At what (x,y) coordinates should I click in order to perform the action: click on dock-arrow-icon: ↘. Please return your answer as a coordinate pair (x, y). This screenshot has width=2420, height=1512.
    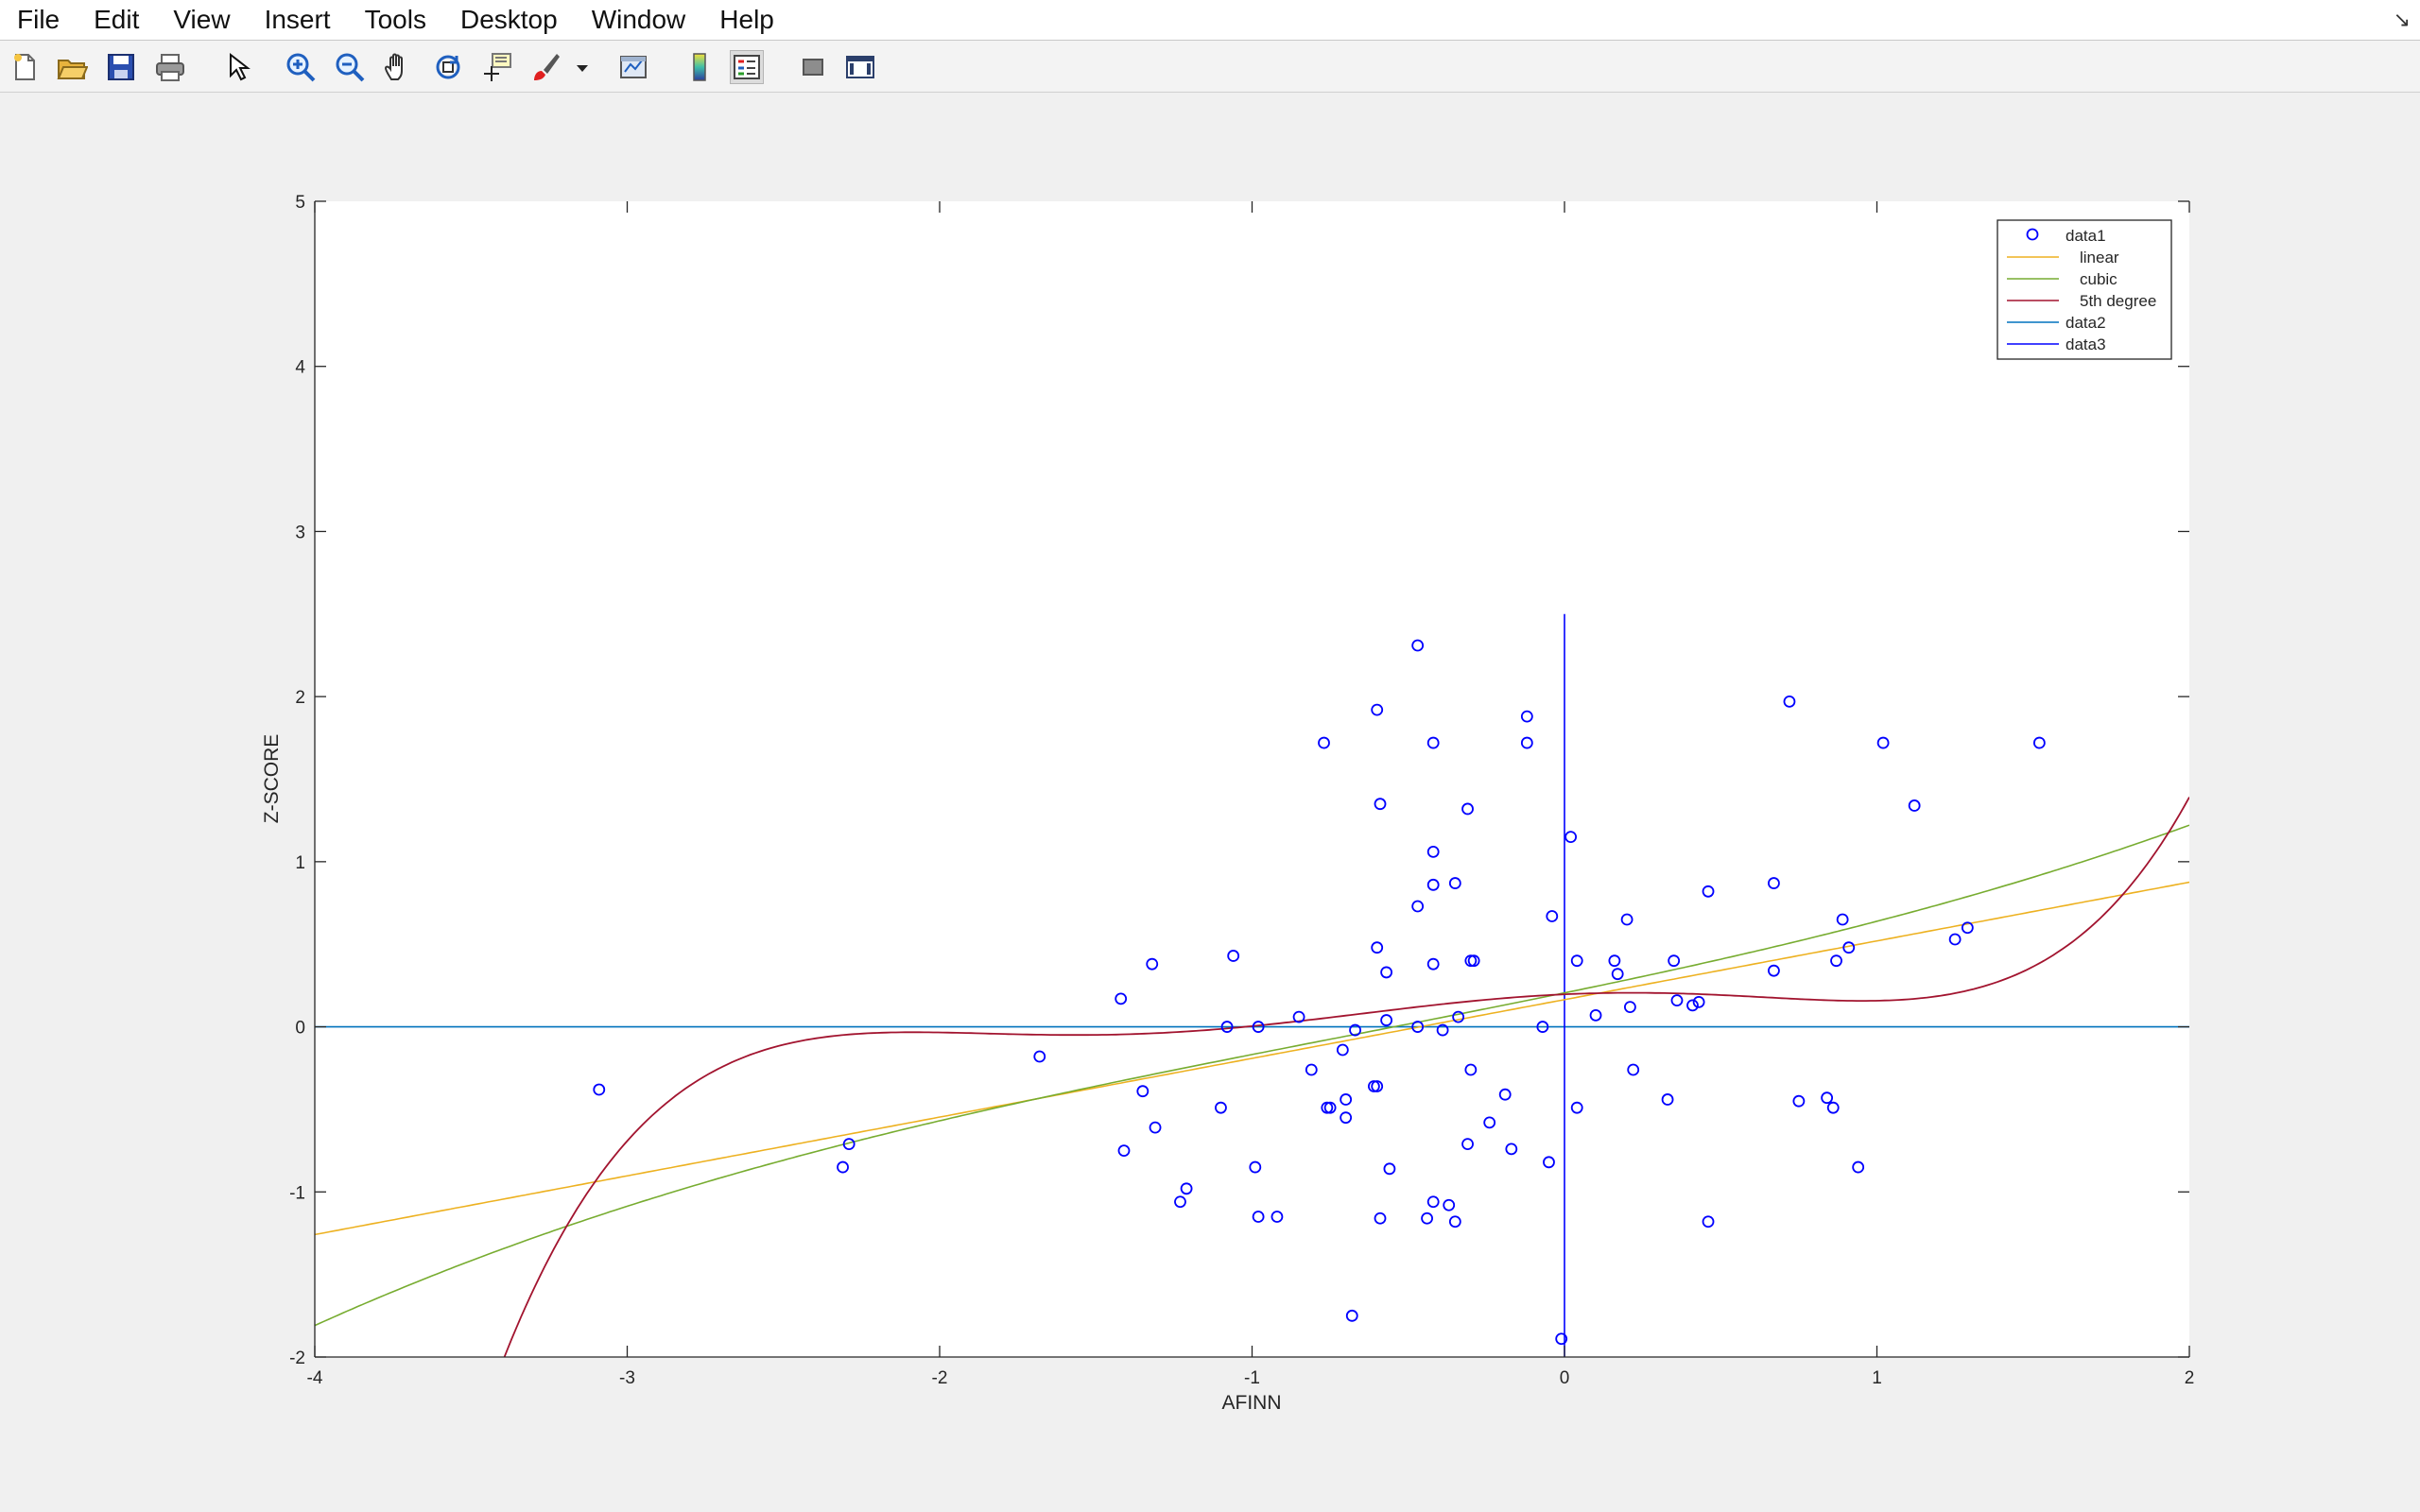
    Looking at the image, I should click on (2402, 19).